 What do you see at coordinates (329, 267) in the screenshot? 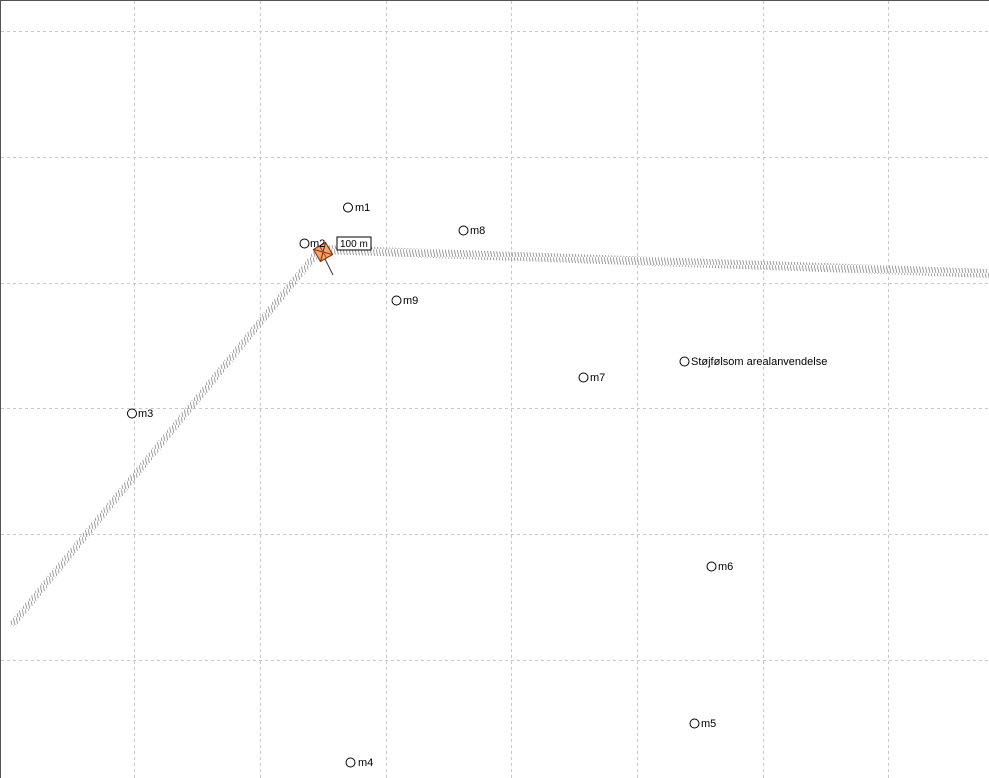
I see `source-direction-line` at bounding box center [329, 267].